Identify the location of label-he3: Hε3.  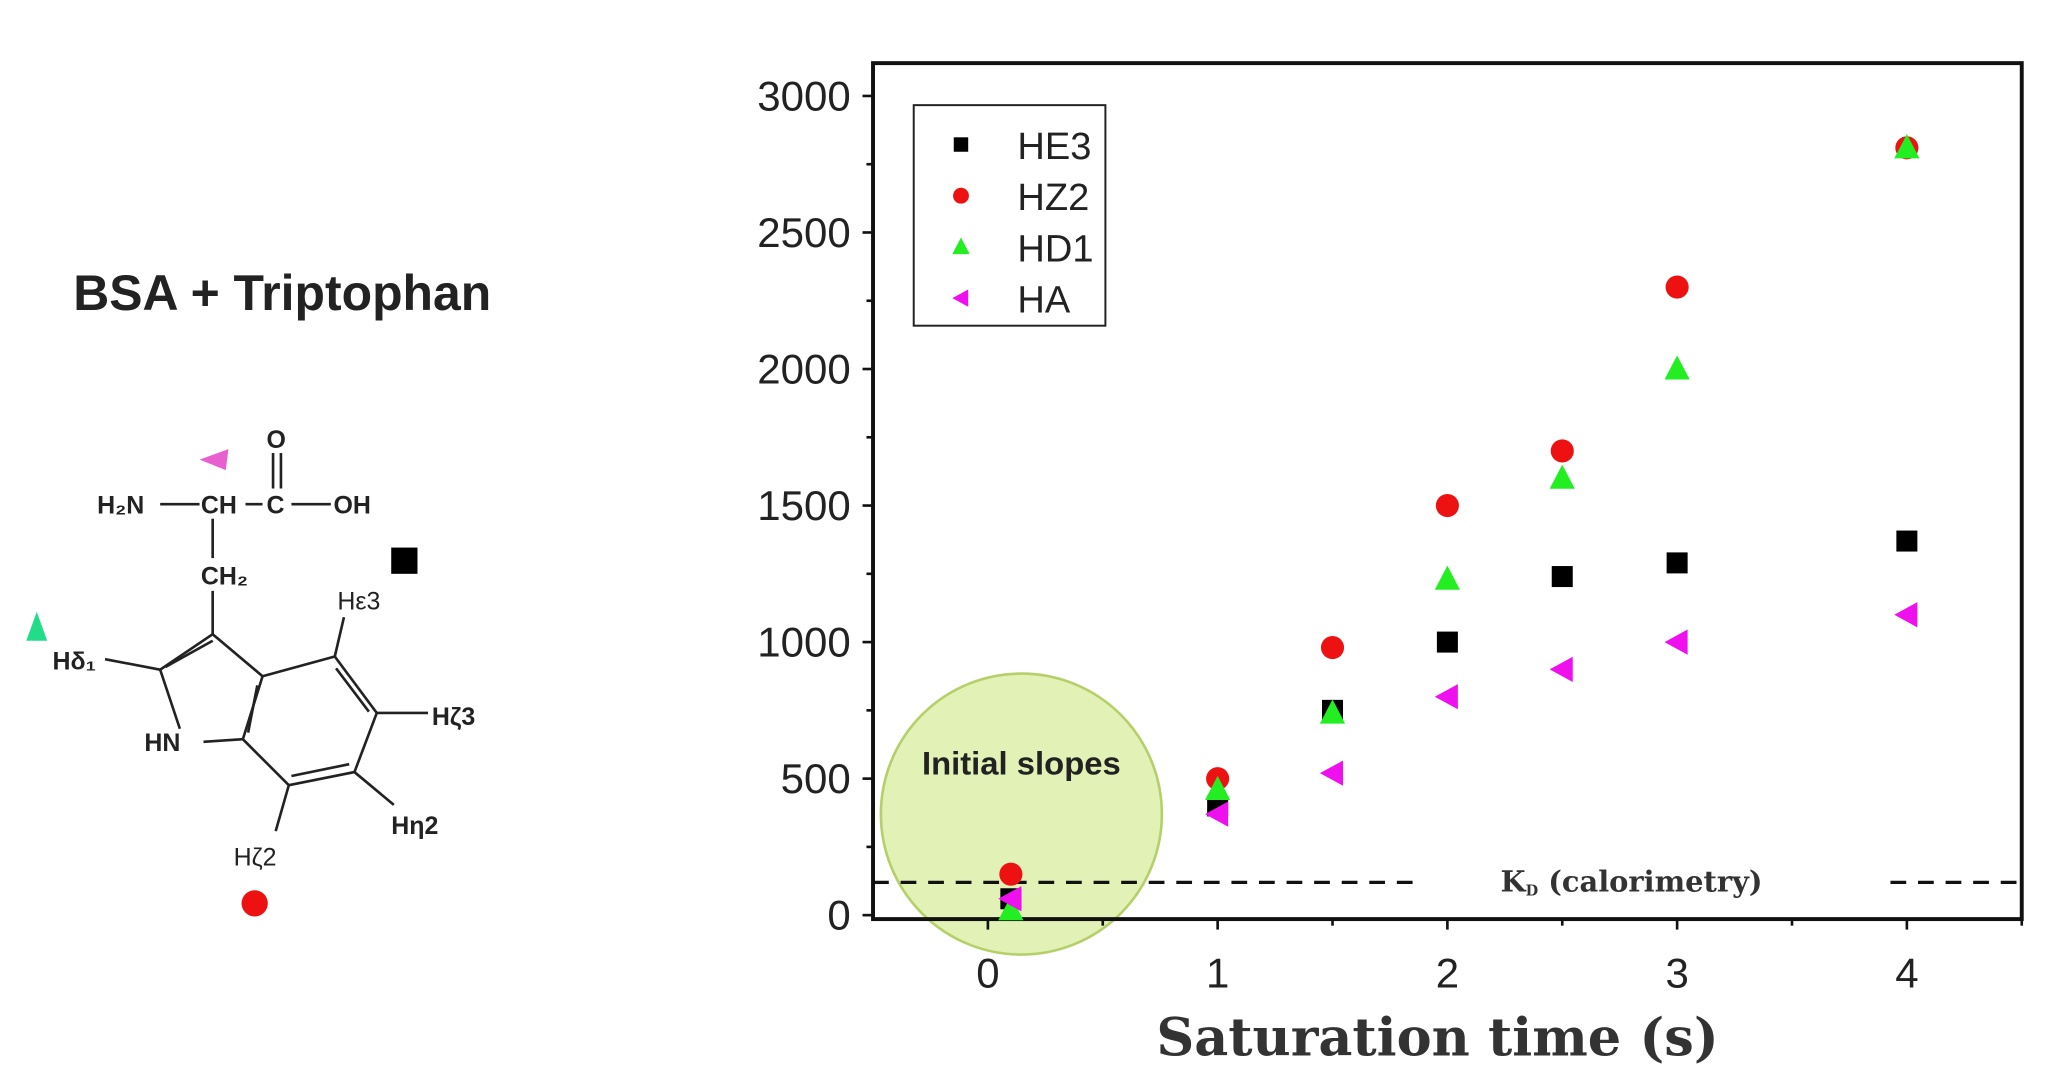
(358, 601).